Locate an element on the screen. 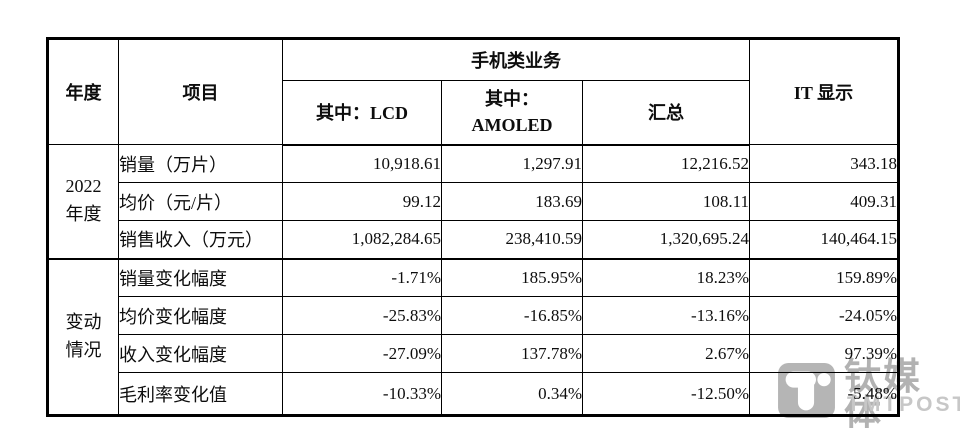 This screenshot has width=960, height=428. table-cell: 343.18 is located at coordinates (824, 163).